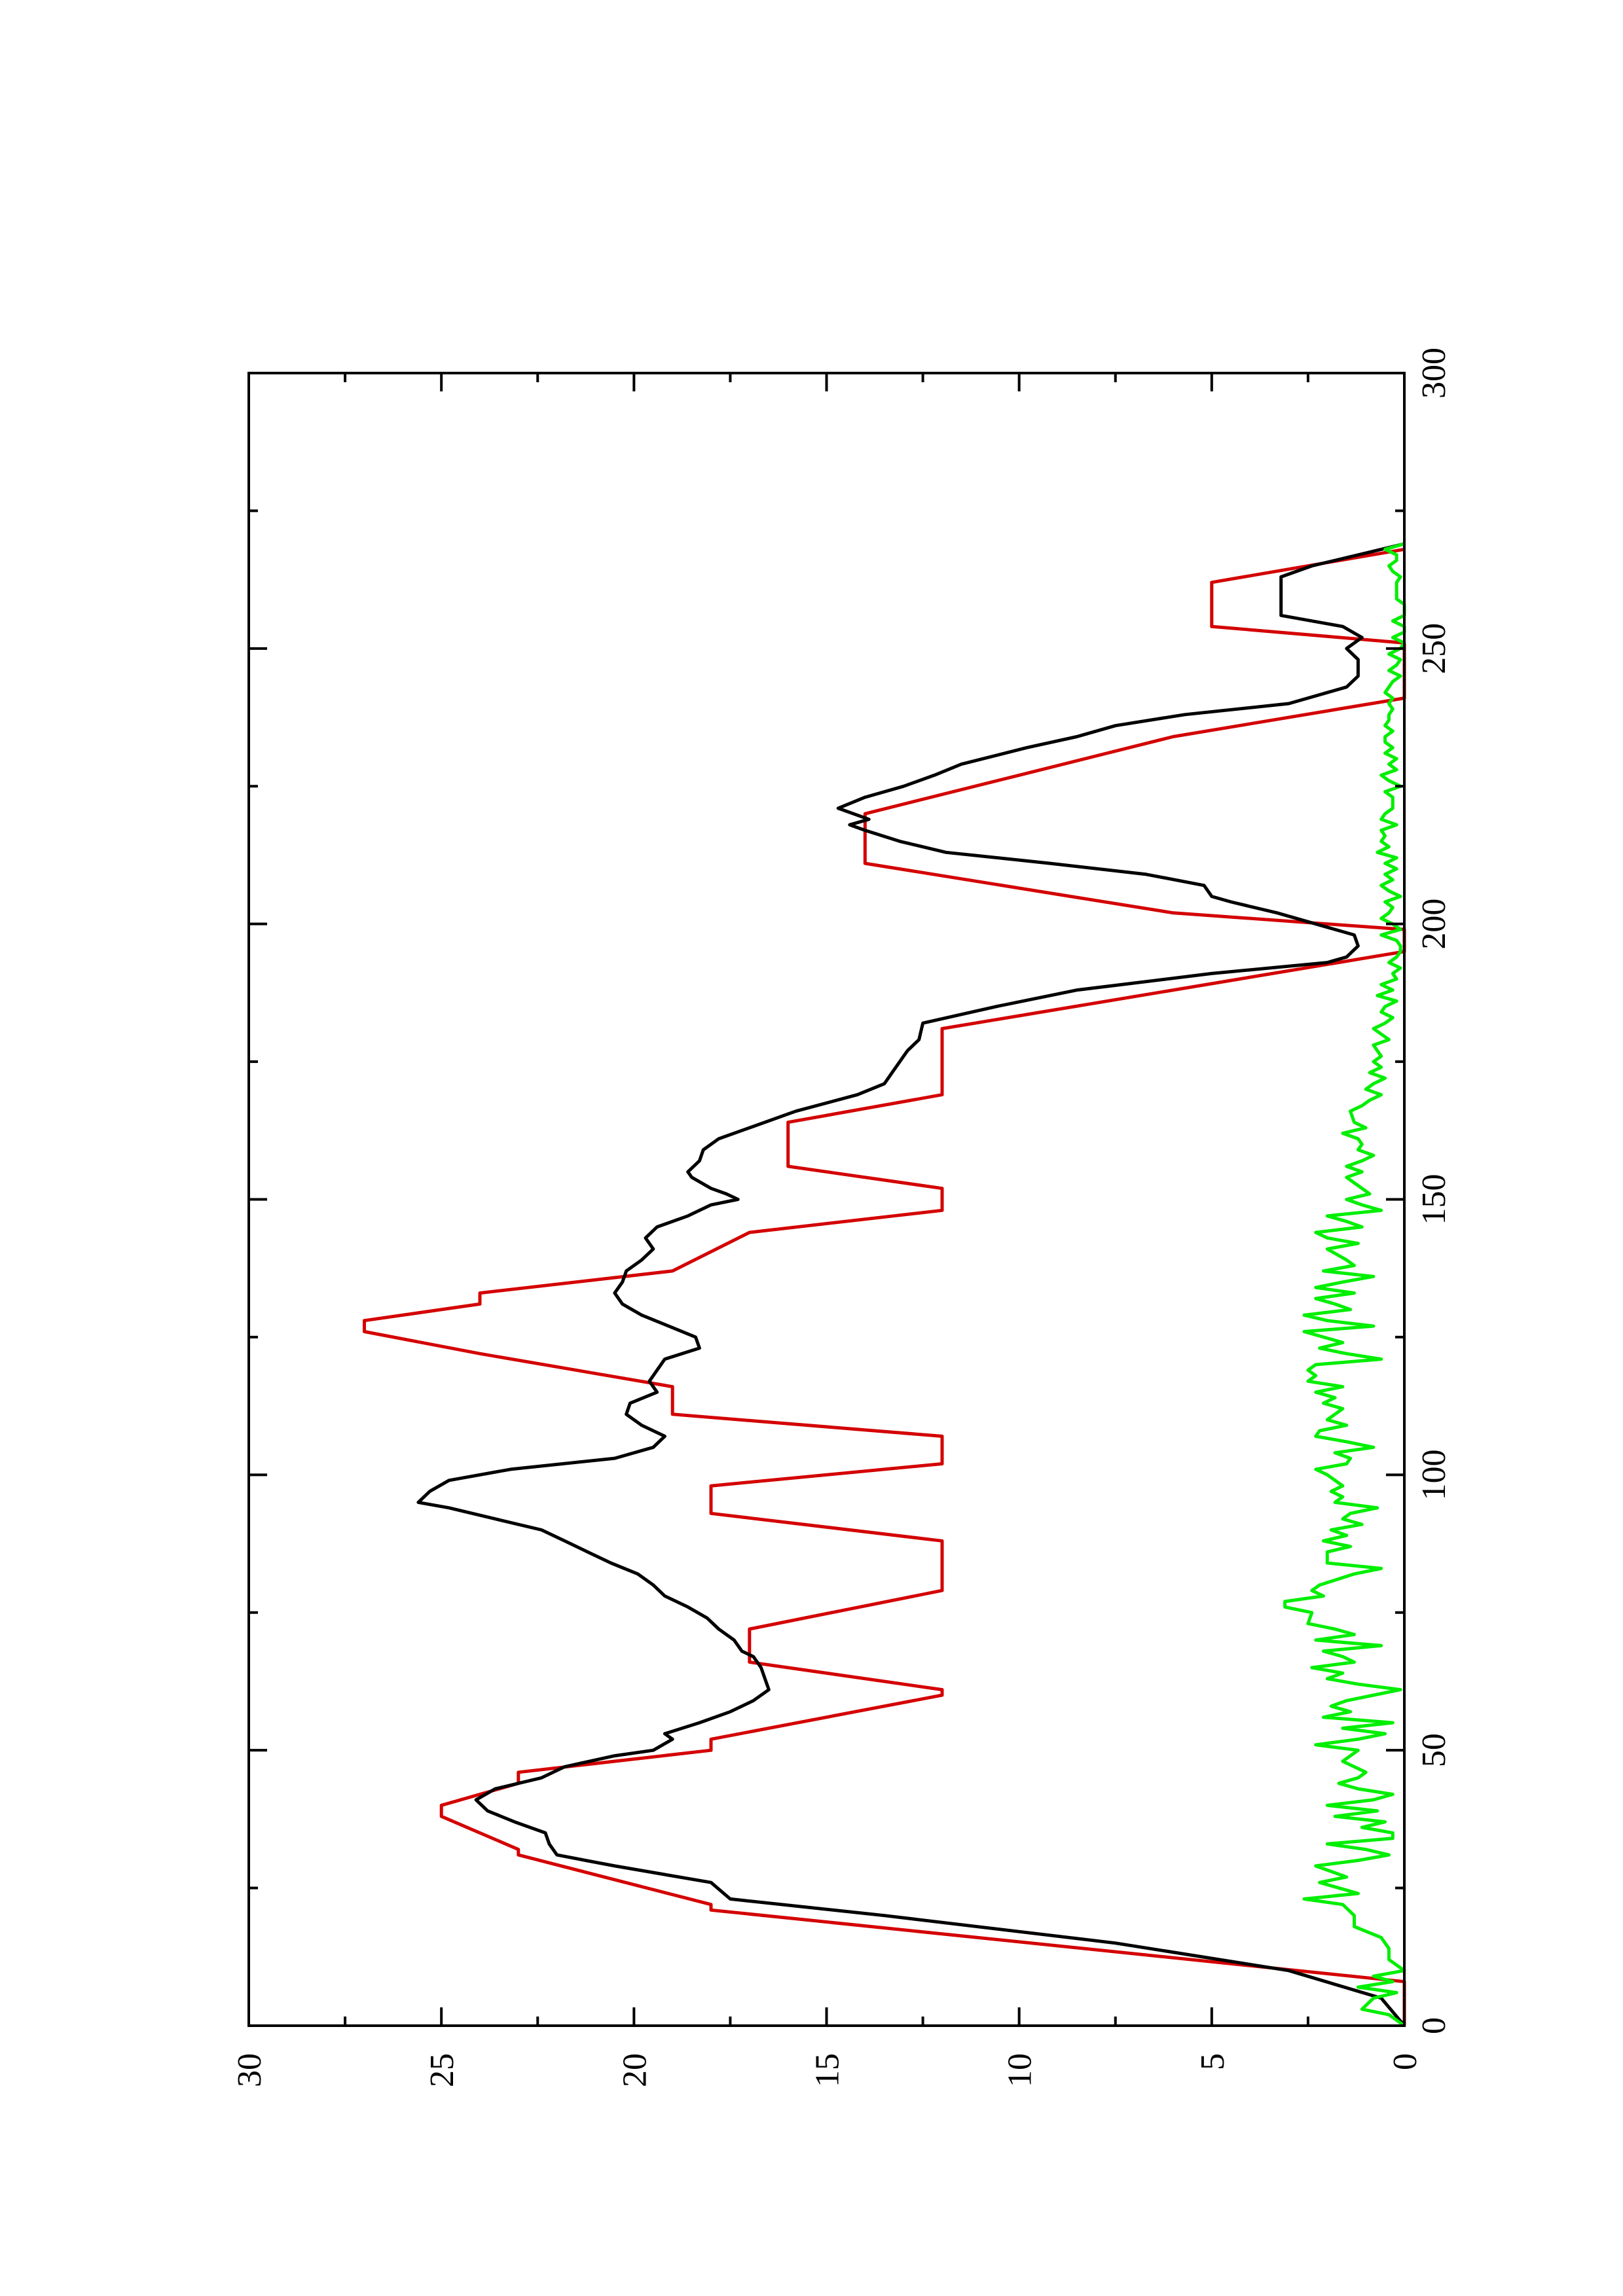 This screenshot has width=1623, height=2296. What do you see at coordinates (1434, 924) in the screenshot?
I see `x-tick-label: 200` at bounding box center [1434, 924].